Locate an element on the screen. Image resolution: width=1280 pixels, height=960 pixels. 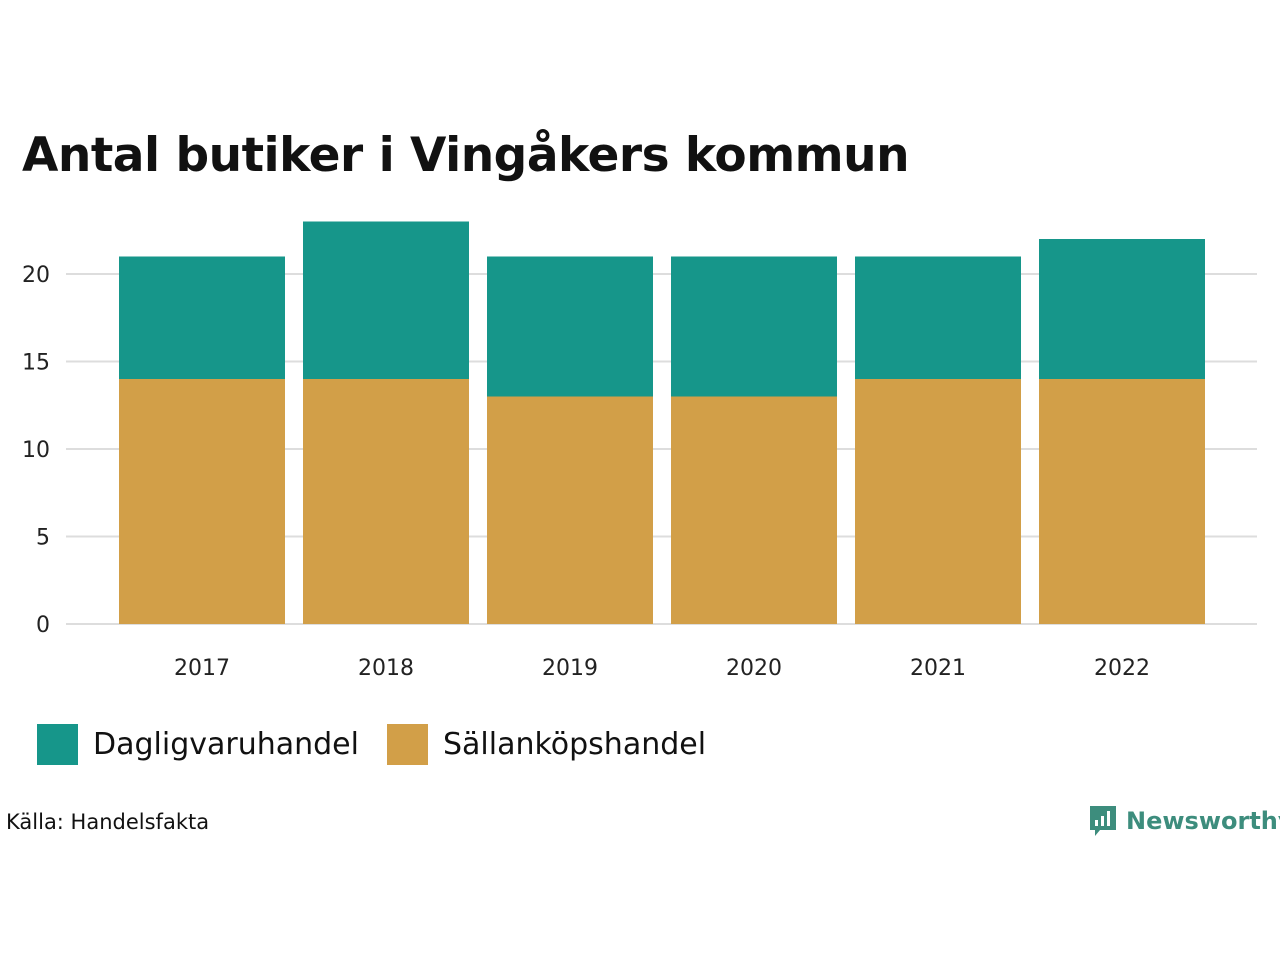
bar-sallankopshandel-2022 is located at coordinates (1122, 501).